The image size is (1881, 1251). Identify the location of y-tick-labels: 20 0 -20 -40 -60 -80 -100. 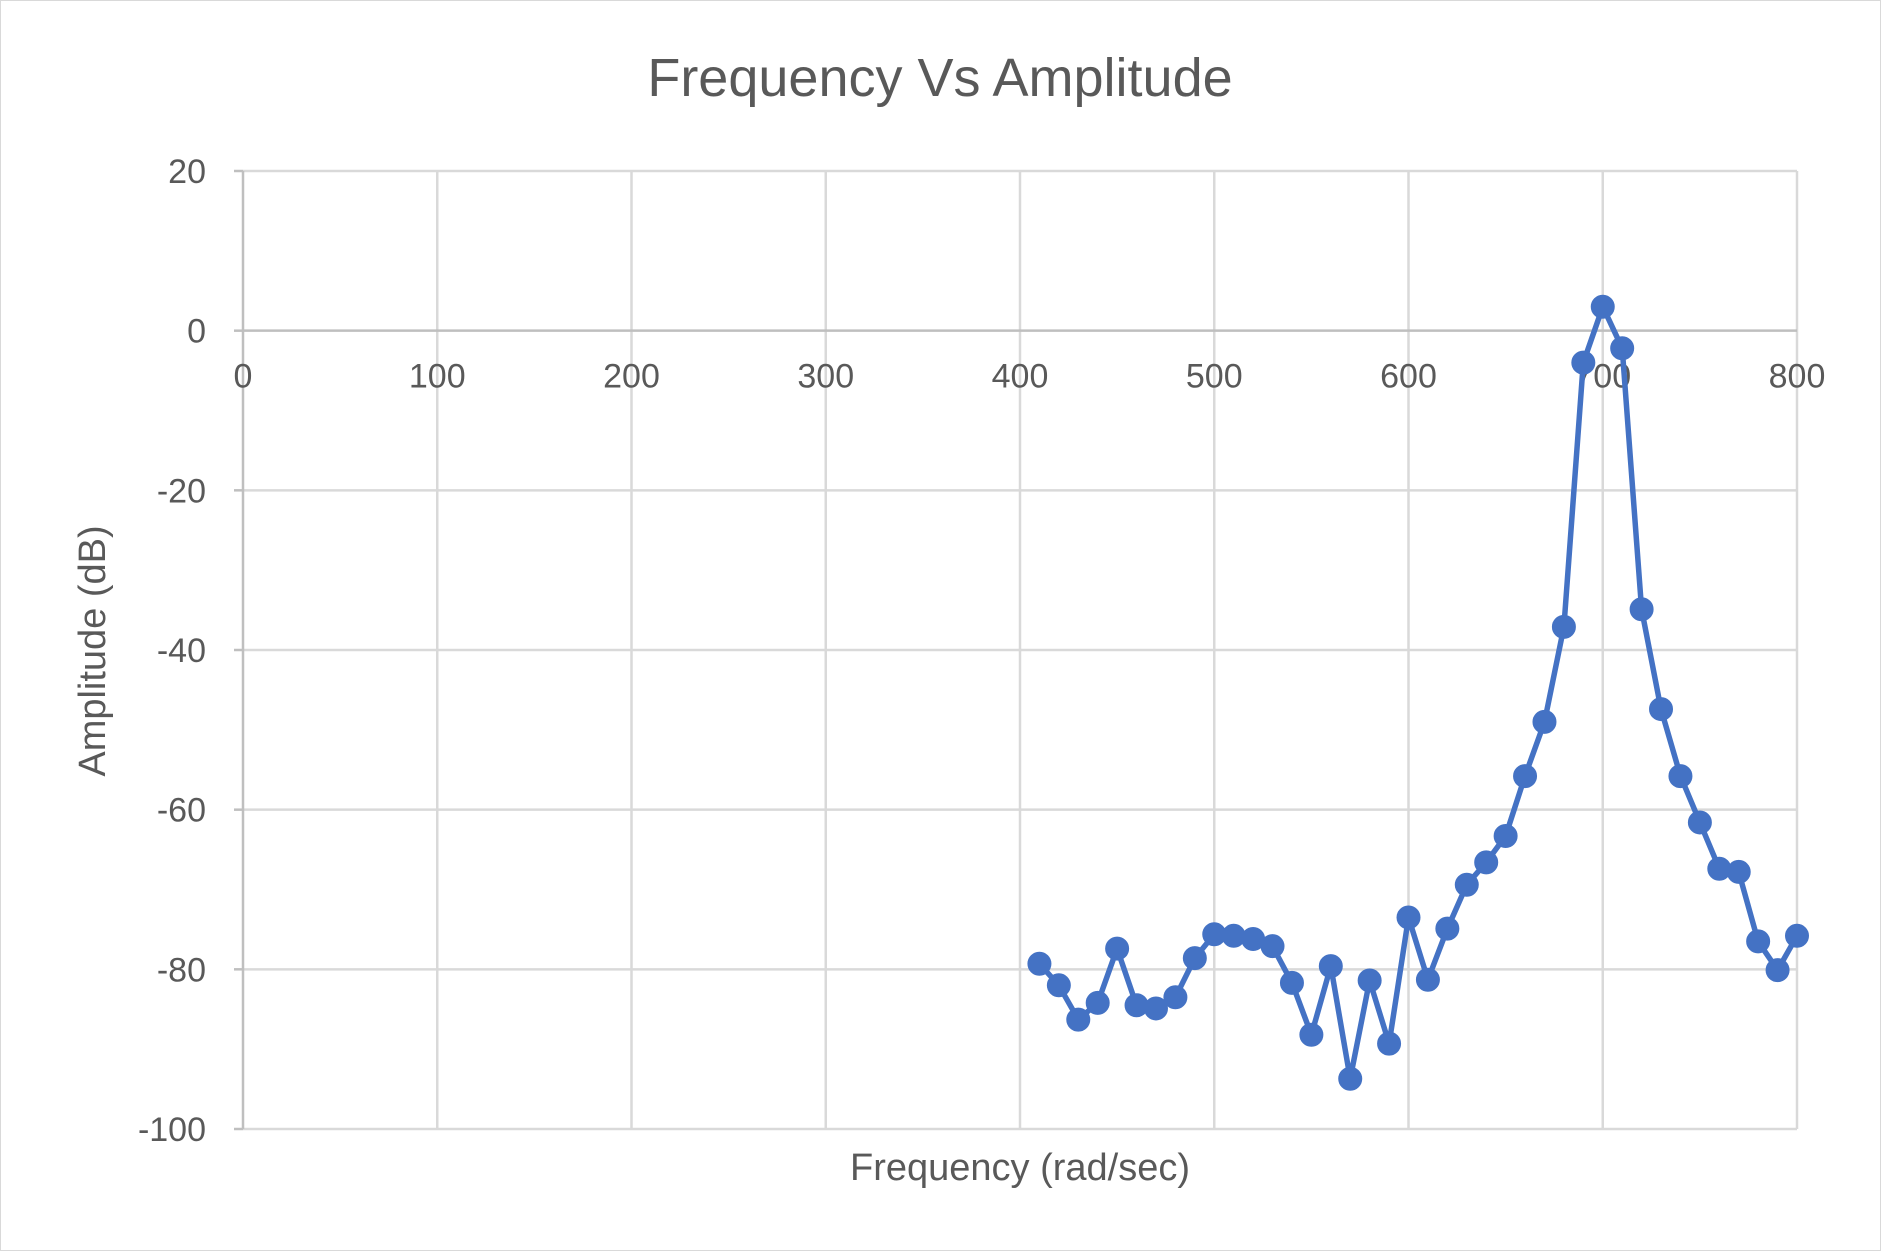
(172, 651).